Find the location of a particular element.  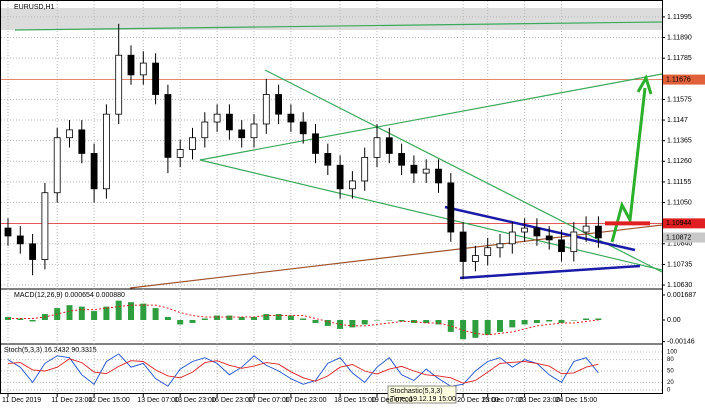

x-tick-label: 19 Dec 07:00 is located at coordinates (392, 400).